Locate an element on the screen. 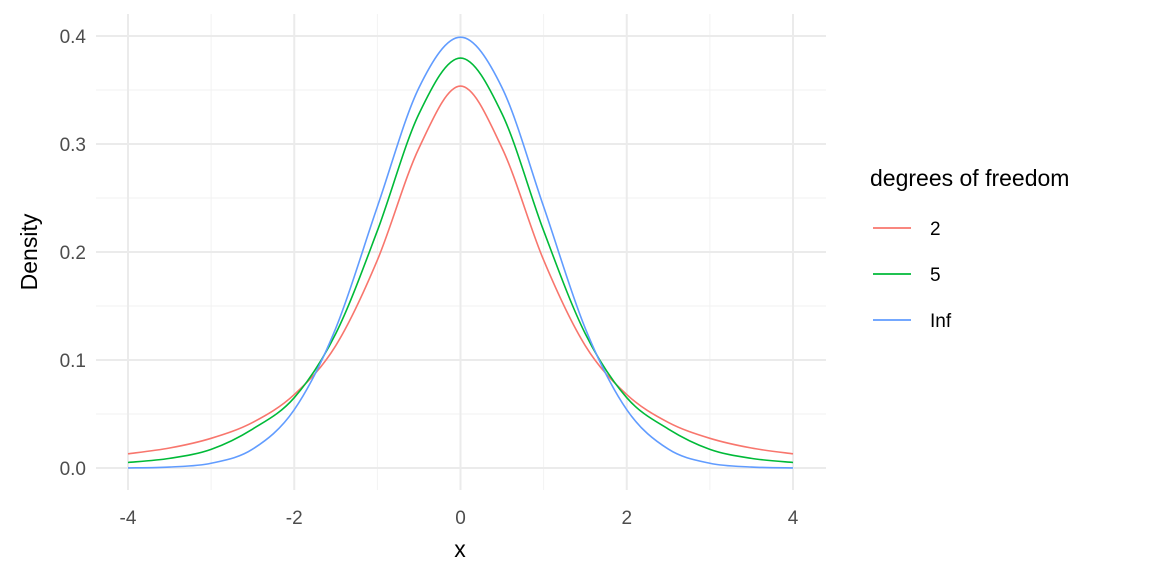 The image size is (1152, 576). legend-title: degrees of freedom is located at coordinates (969, 178).